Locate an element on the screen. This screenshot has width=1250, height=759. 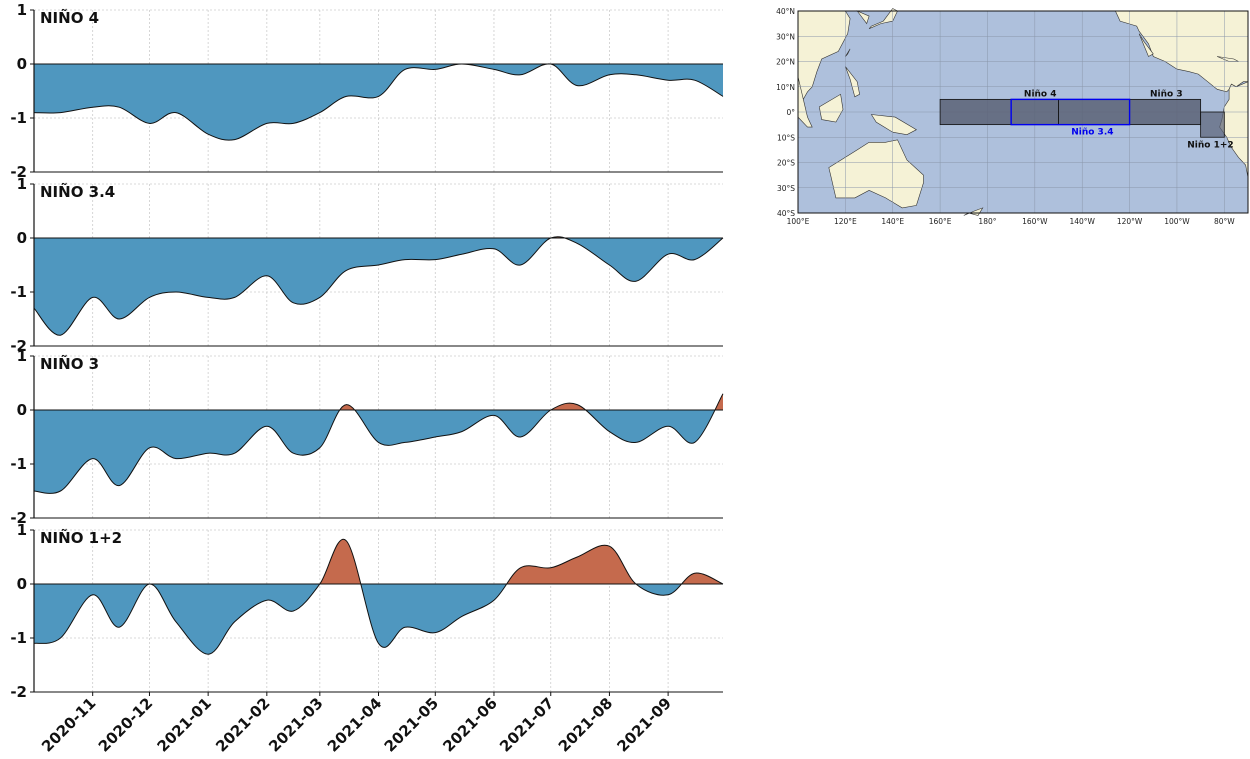
map-lon-label: 180° is located at coordinates (987, 221).